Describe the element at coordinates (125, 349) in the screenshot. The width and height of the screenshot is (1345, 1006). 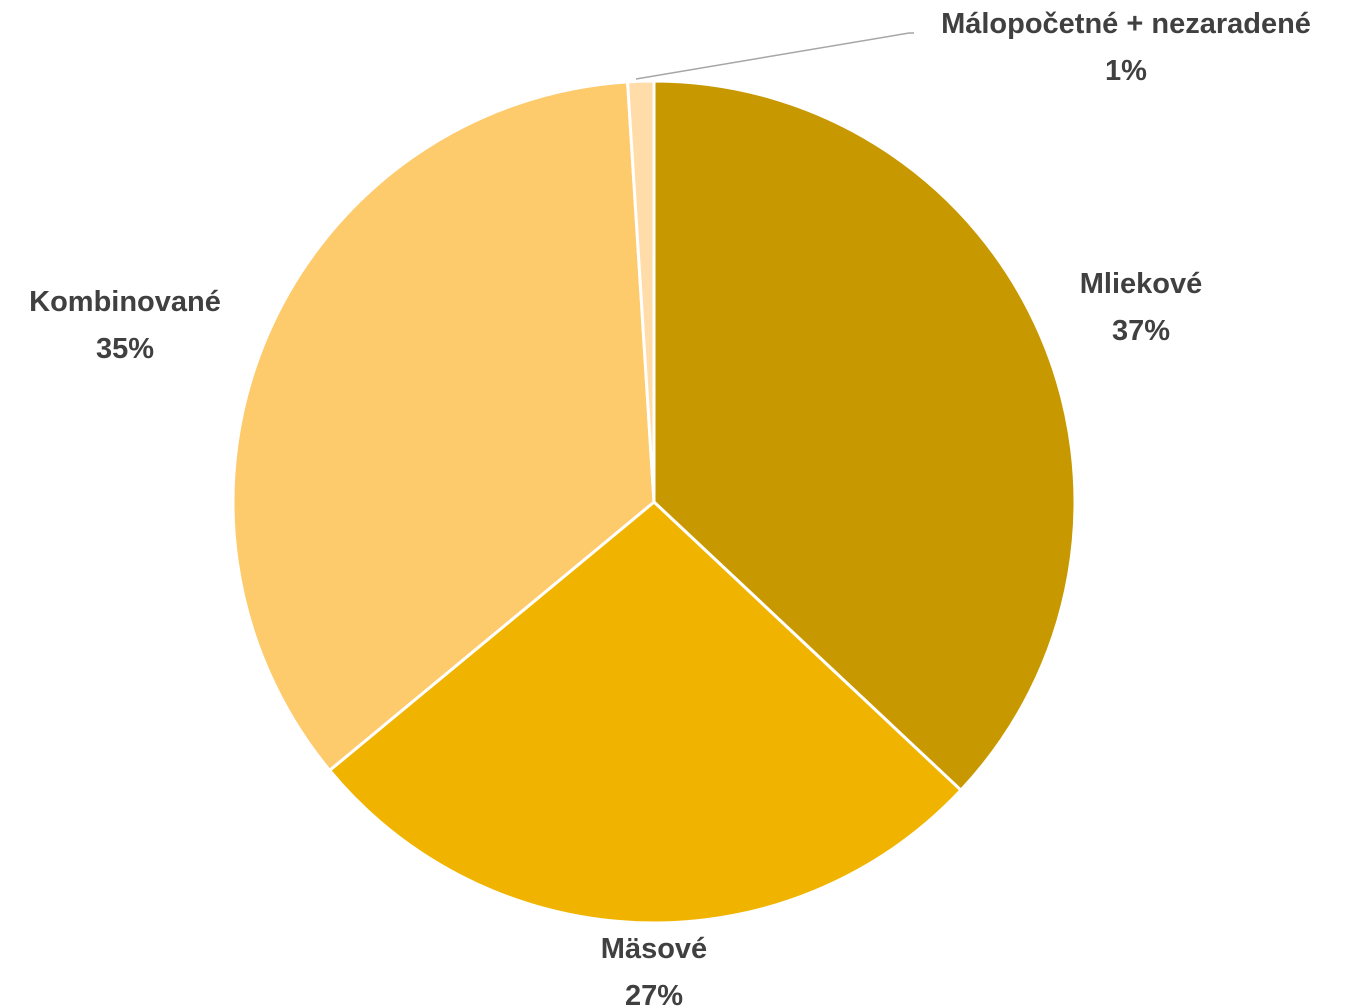
I see `slice-label-percent-2: 35%` at that location.